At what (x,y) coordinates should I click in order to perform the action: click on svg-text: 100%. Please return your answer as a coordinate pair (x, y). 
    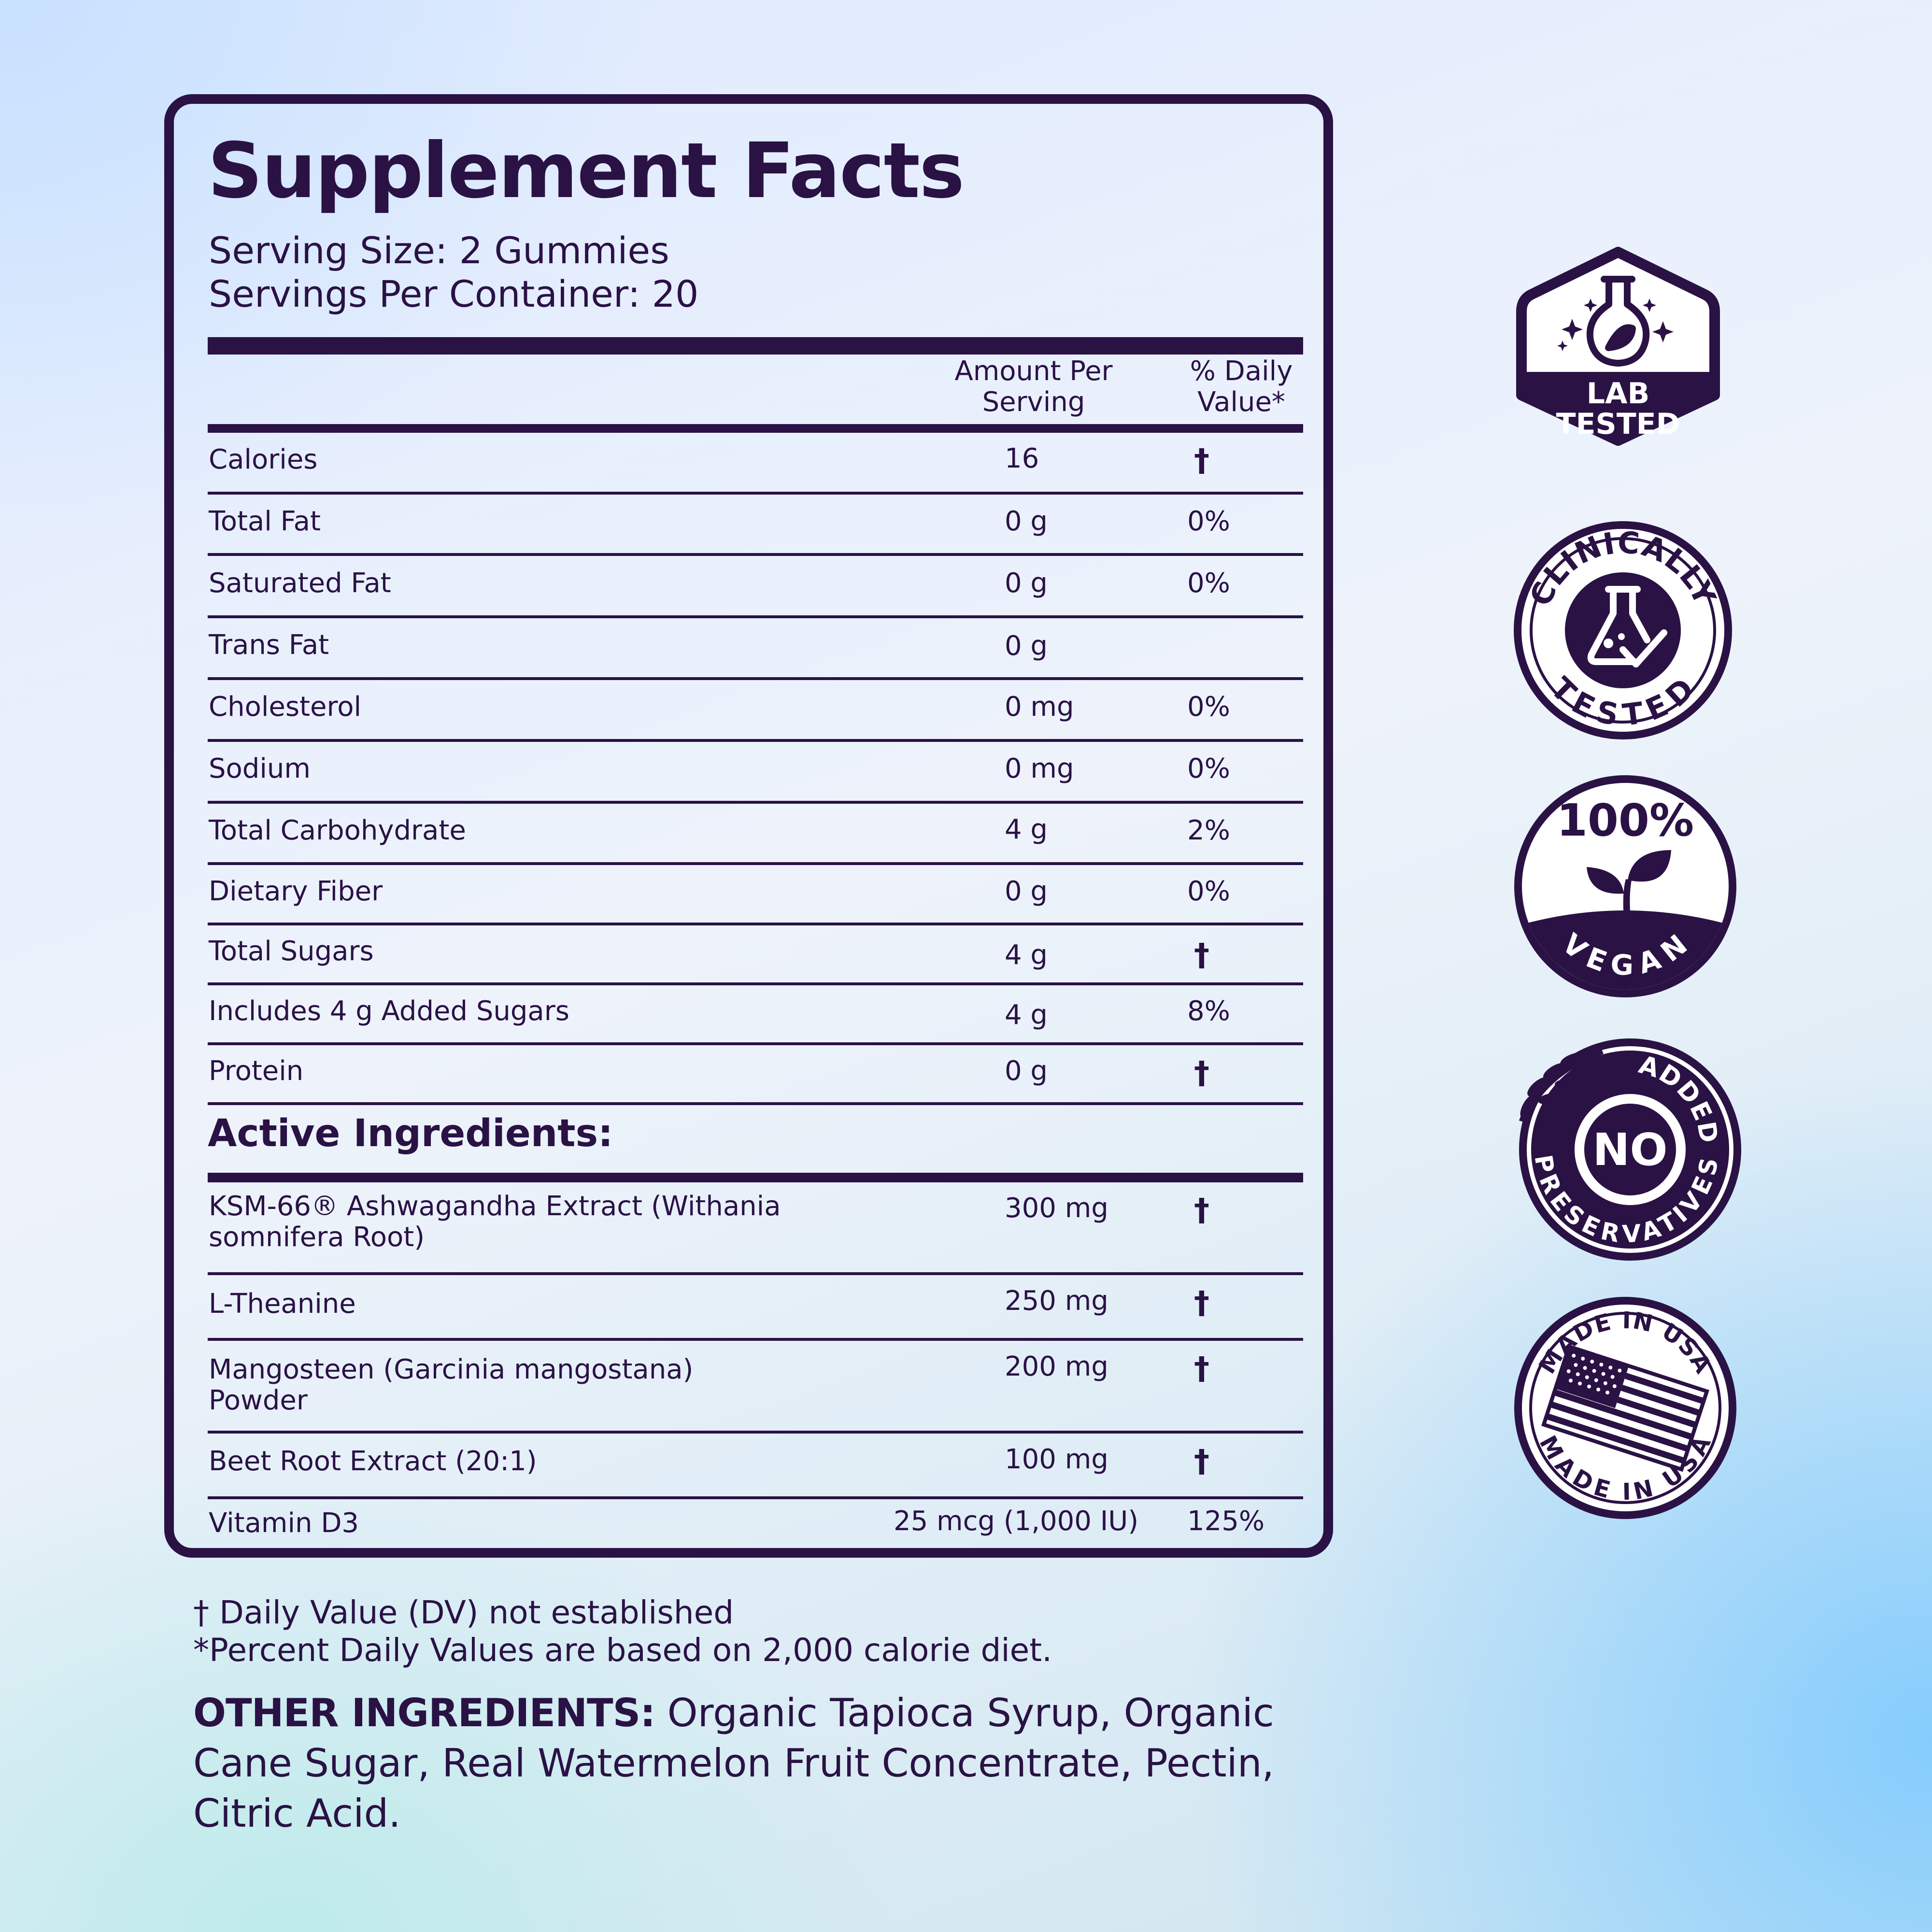
    Looking at the image, I should click on (1625, 820).